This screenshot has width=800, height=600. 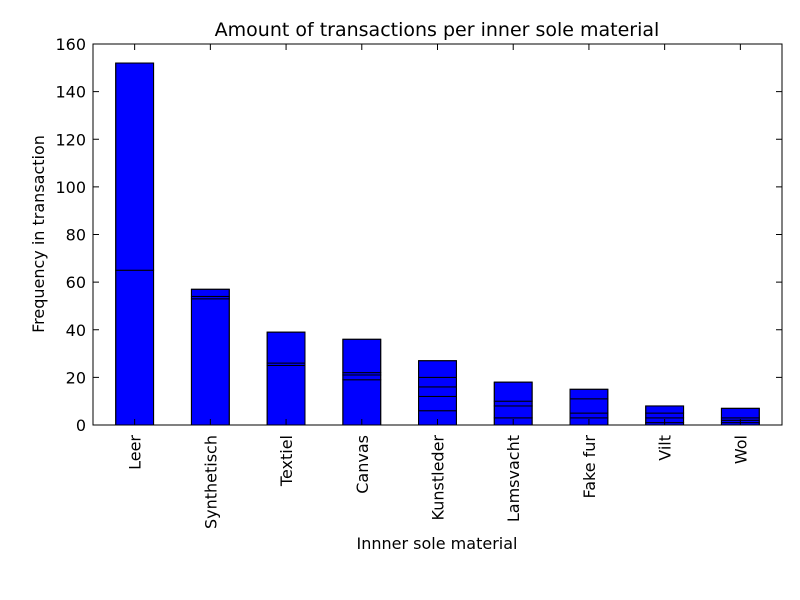 What do you see at coordinates (70, 92) in the screenshot?
I see `y-tick-label: 140` at bounding box center [70, 92].